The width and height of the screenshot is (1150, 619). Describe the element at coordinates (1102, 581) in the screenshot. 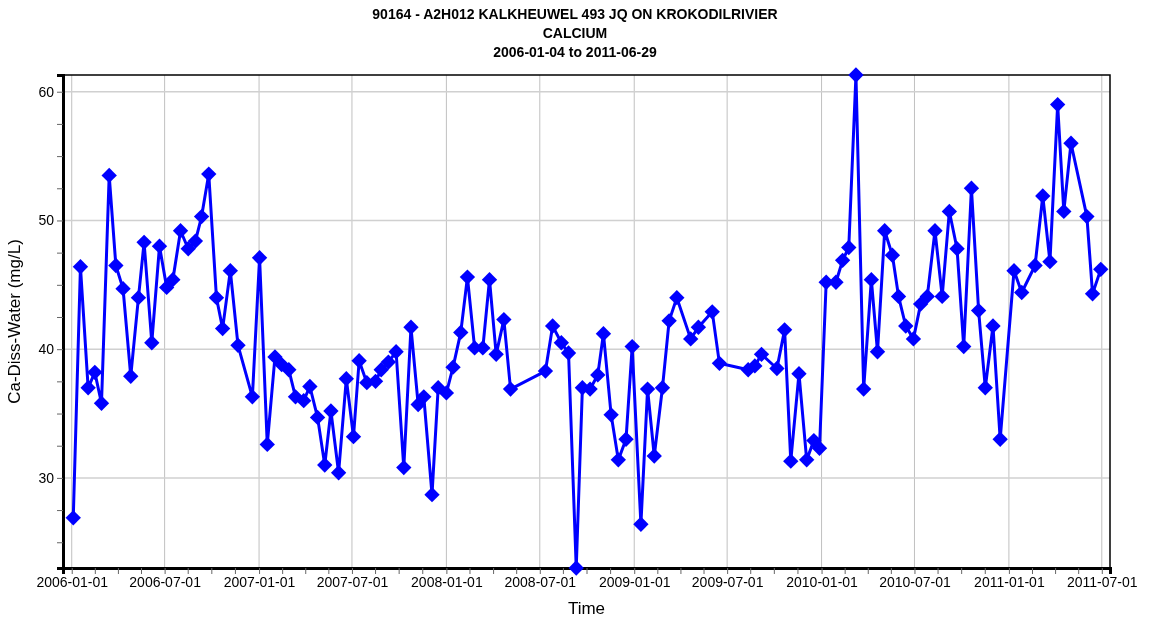

I see `x-tick-label: 2011-07-01` at that location.